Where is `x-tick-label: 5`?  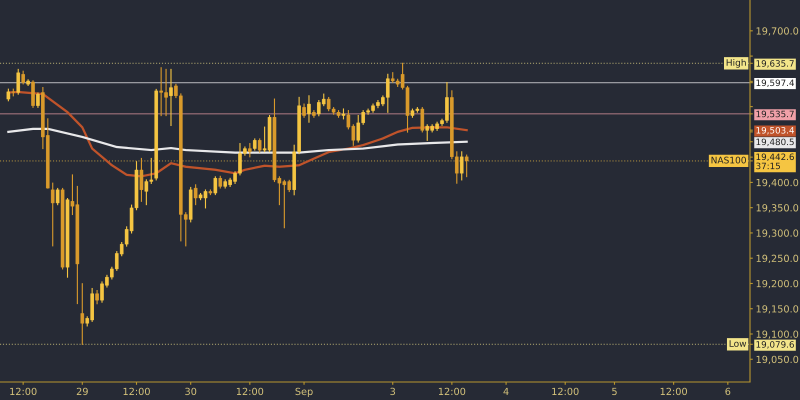
x-tick-label: 5 is located at coordinates (614, 392).